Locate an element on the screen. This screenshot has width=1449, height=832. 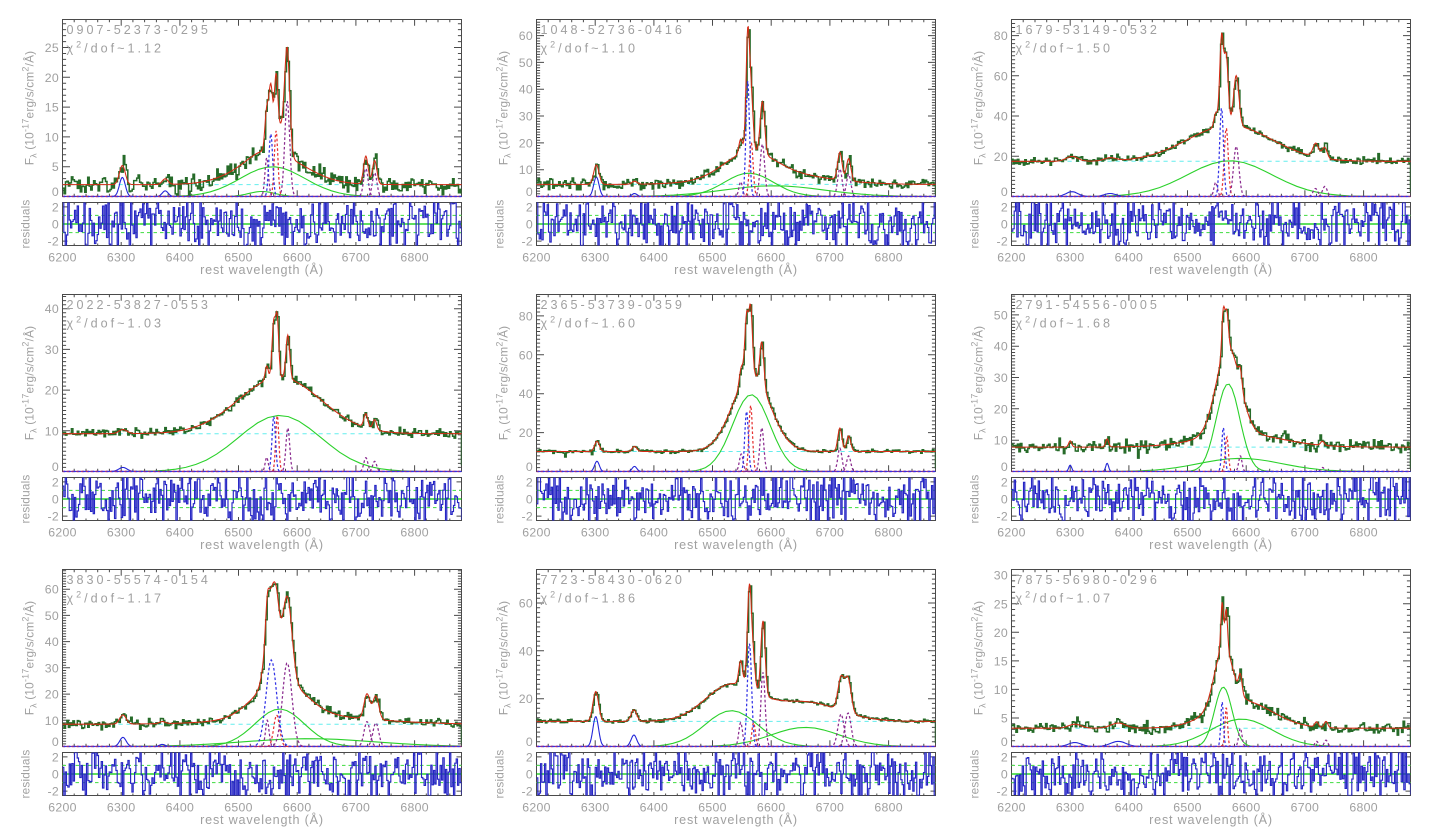
svg-text: 3830-55574-0154 is located at coordinates (139, 580).